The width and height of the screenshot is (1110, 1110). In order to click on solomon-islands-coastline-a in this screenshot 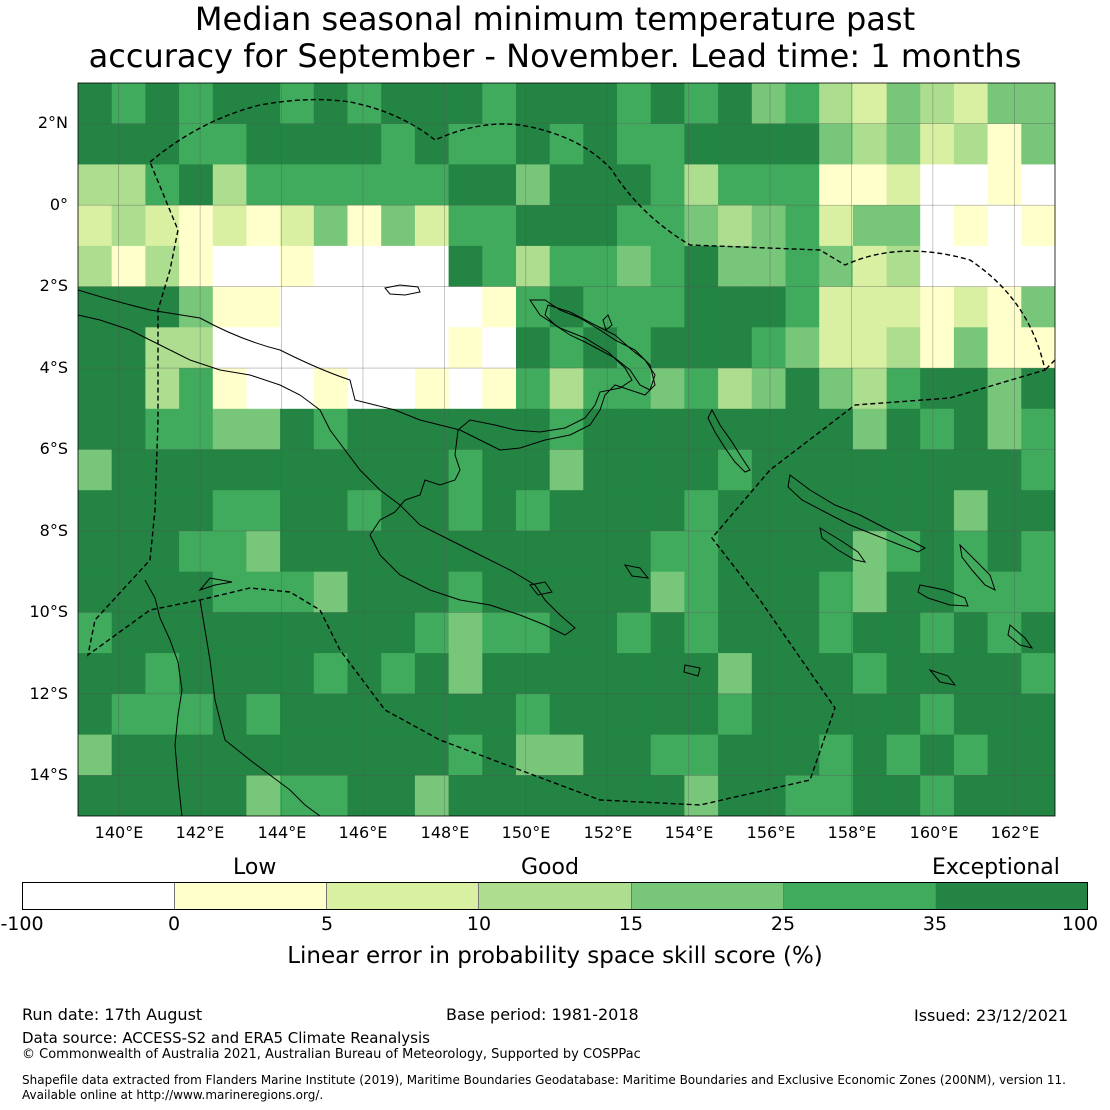, I will do `click(857, 513)`.